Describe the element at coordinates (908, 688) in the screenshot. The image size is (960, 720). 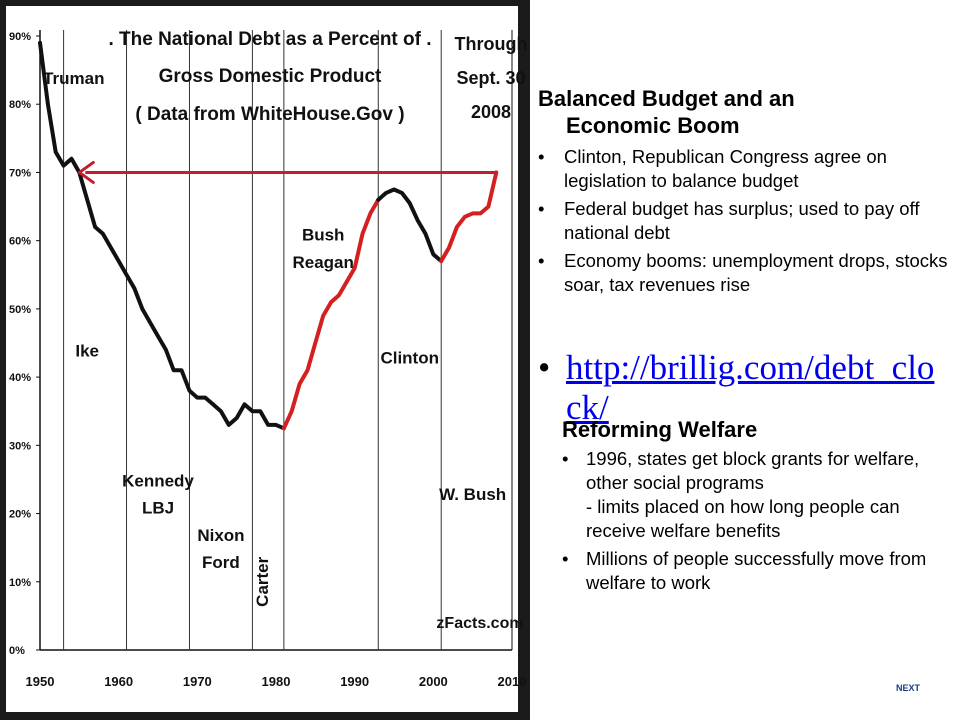
I see `next-button: NEXT` at that location.